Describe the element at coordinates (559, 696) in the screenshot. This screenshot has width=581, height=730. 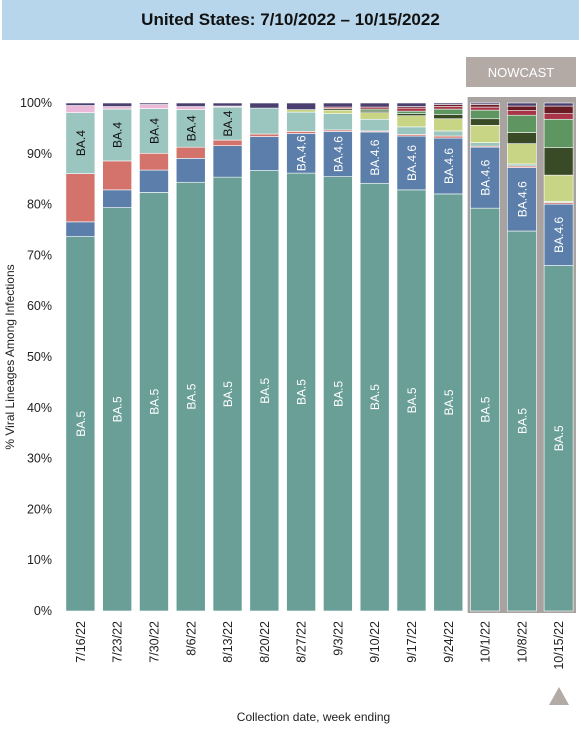
I see `play-triangle-icon` at that location.